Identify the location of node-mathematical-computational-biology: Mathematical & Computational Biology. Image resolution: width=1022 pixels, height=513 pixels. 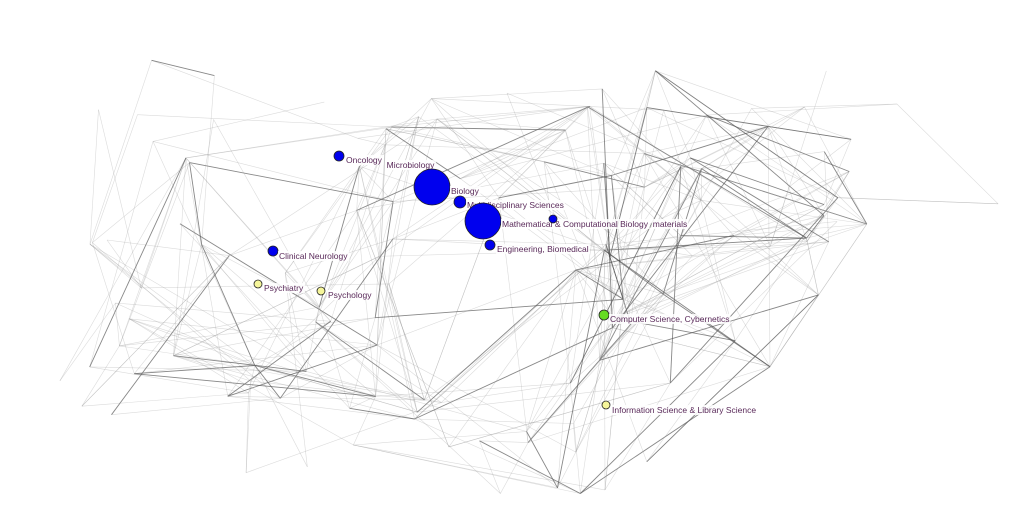
(557, 221).